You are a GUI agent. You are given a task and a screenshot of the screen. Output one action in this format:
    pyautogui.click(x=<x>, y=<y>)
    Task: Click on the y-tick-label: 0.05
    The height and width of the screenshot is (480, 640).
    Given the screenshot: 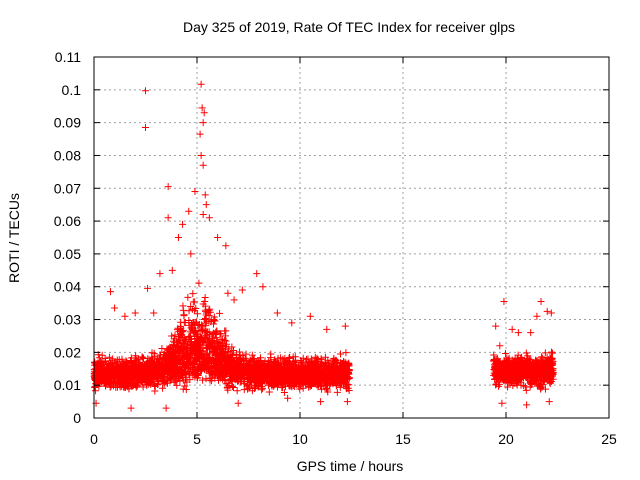 What is the action you would take?
    pyautogui.click(x=67, y=254)
    